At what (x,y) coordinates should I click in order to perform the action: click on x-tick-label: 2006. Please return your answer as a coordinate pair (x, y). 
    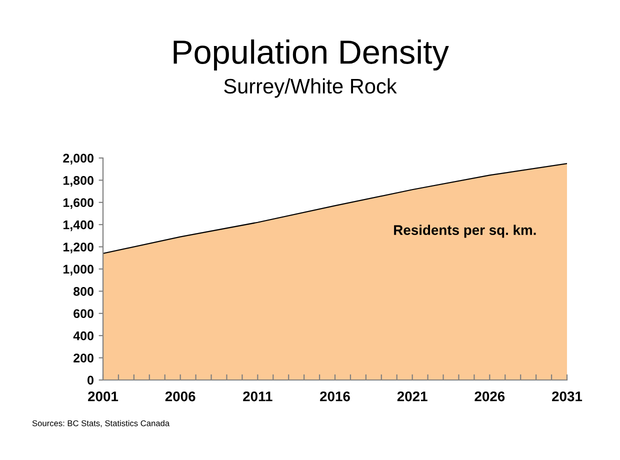
    Looking at the image, I should click on (180, 396).